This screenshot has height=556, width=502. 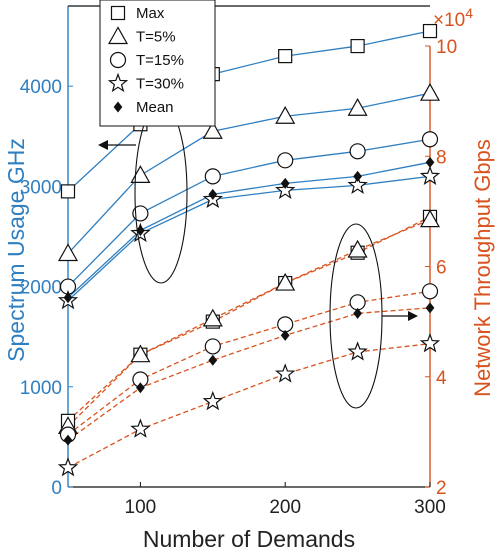 What do you see at coordinates (441, 157) in the screenshot?
I see `right-tick-label: 8` at bounding box center [441, 157].